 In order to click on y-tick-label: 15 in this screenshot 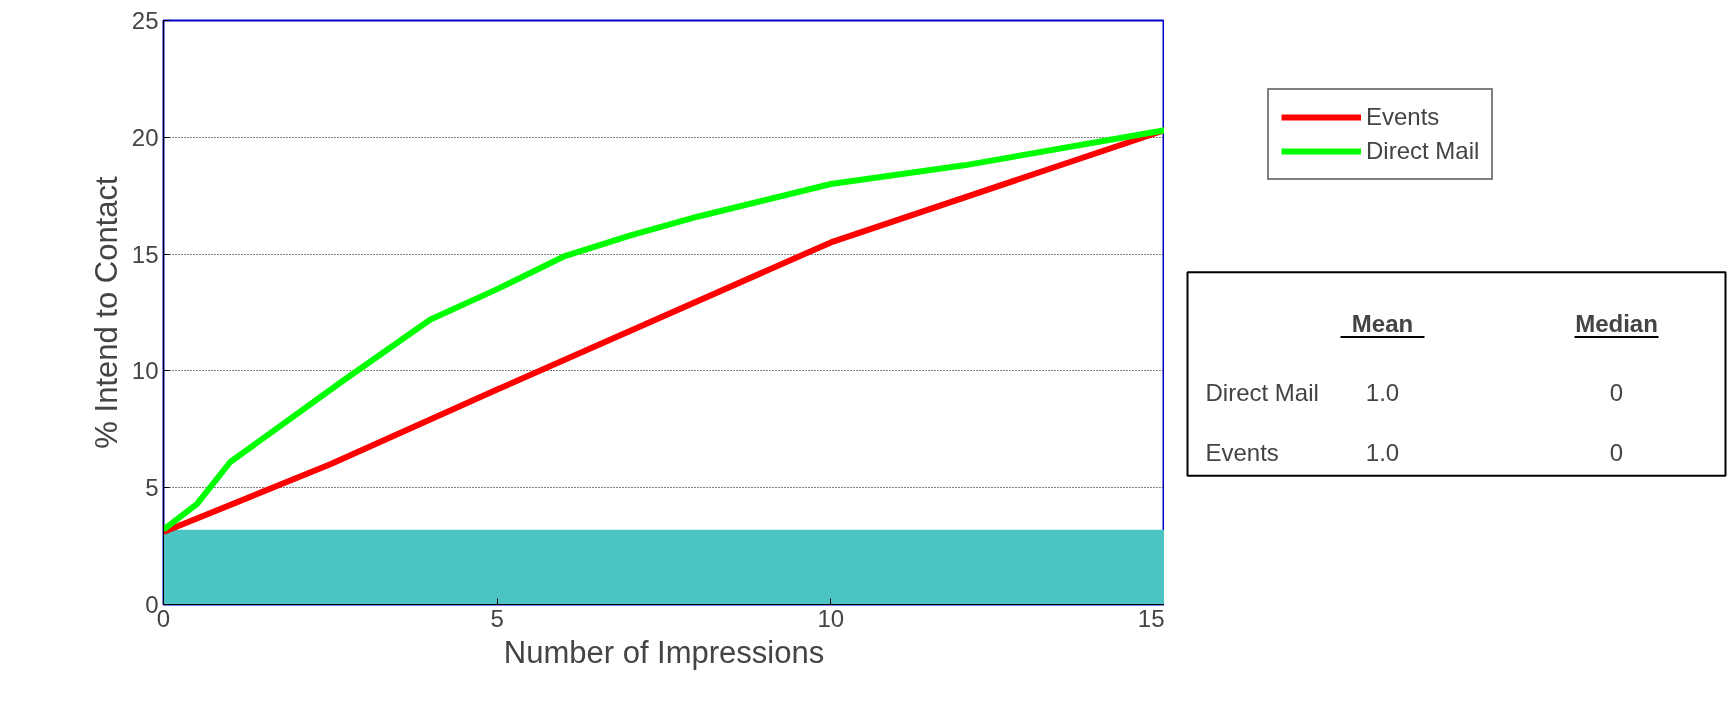, I will do `click(145, 254)`.